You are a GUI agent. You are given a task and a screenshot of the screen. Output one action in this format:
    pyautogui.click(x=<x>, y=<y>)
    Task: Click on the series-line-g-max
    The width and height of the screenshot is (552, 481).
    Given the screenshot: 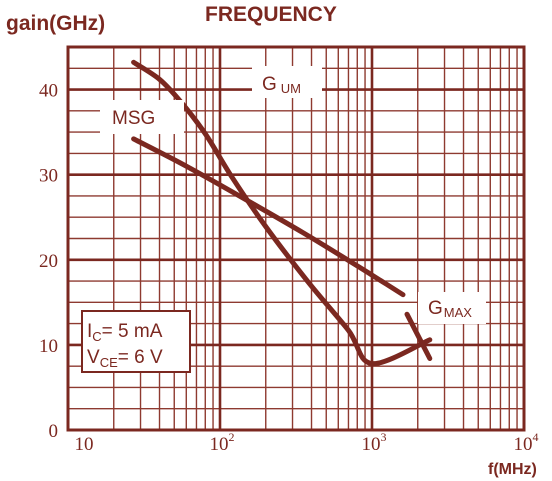 What is the action you would take?
    pyautogui.click(x=418, y=336)
    